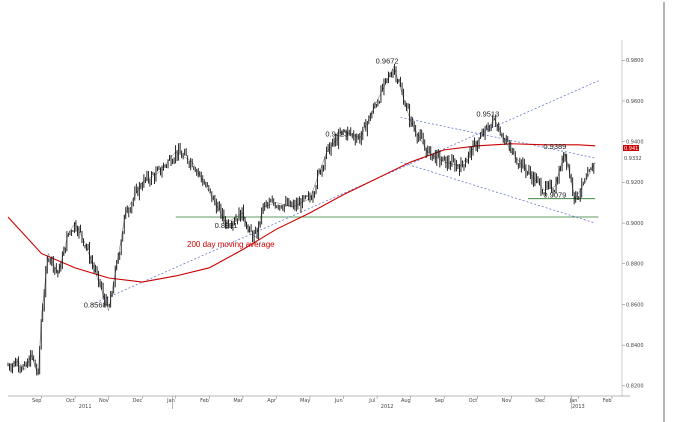 This screenshot has height=422, width=682. Describe the element at coordinates (305, 401) in the screenshot. I see `x-tick-label: May` at that location.